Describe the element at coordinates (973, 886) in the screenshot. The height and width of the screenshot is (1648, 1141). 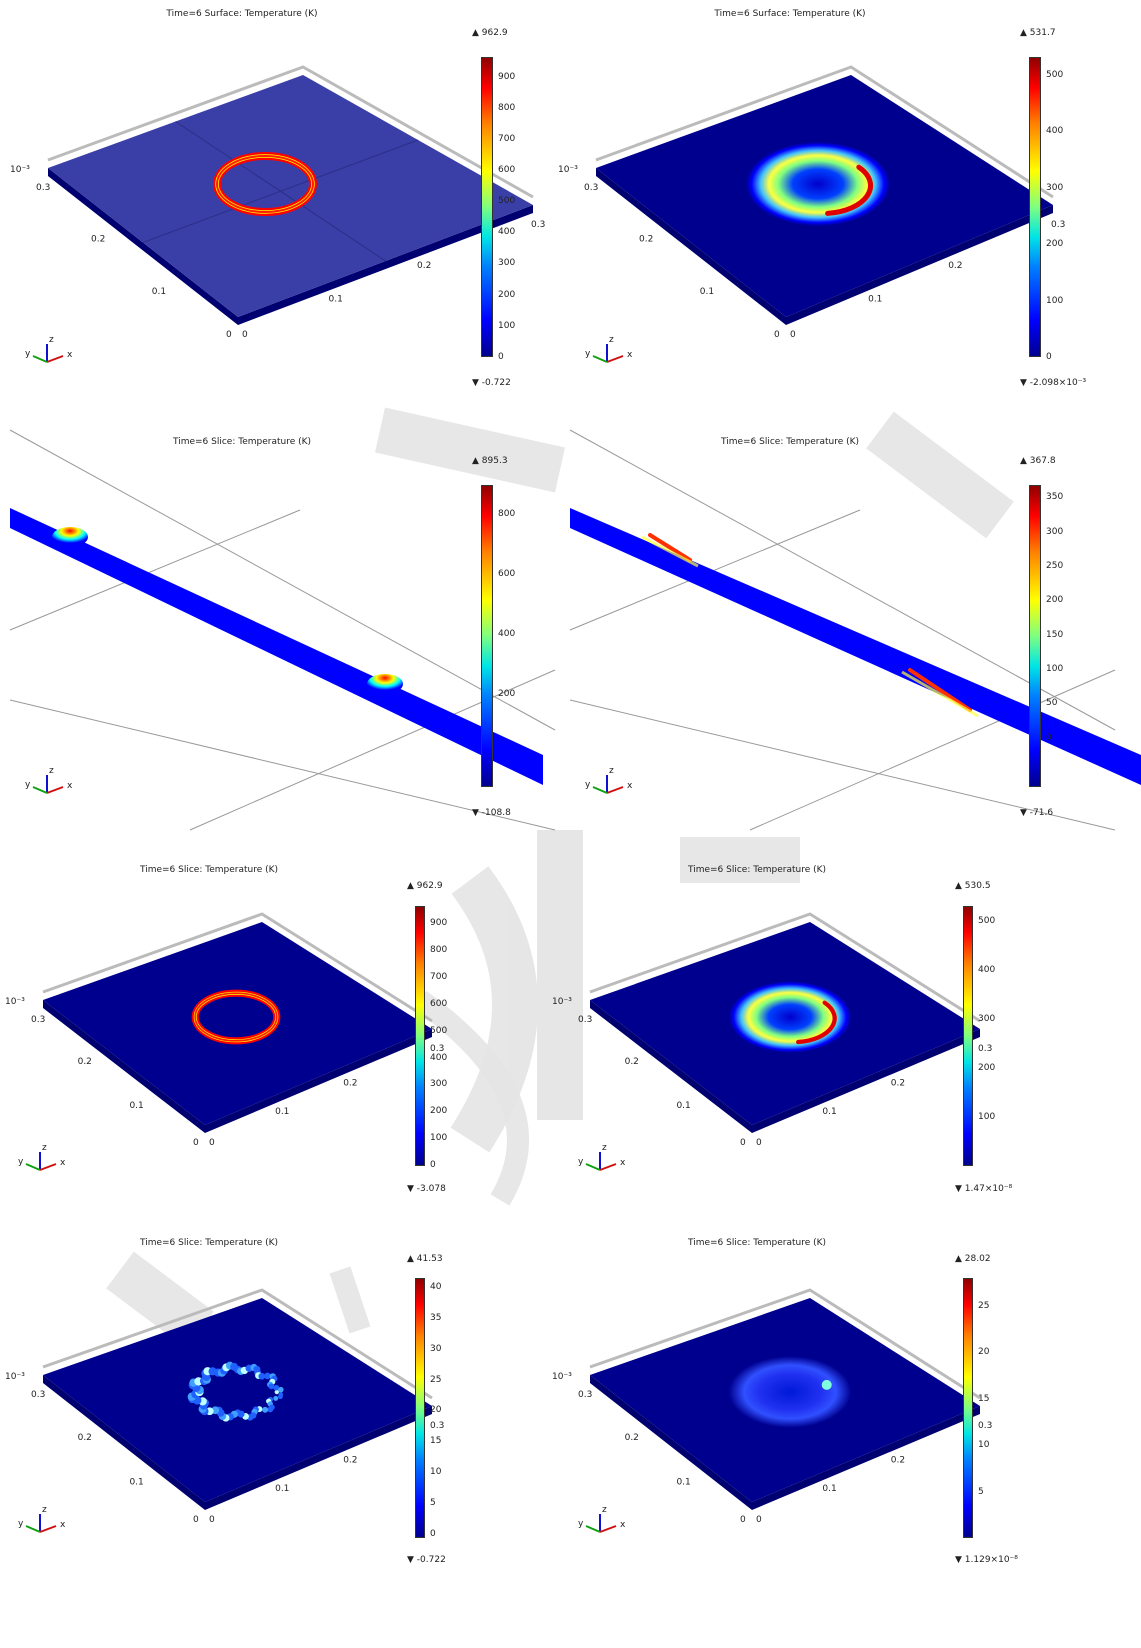
I see `colorbar-max-label: ▲ 530.5` at that location.